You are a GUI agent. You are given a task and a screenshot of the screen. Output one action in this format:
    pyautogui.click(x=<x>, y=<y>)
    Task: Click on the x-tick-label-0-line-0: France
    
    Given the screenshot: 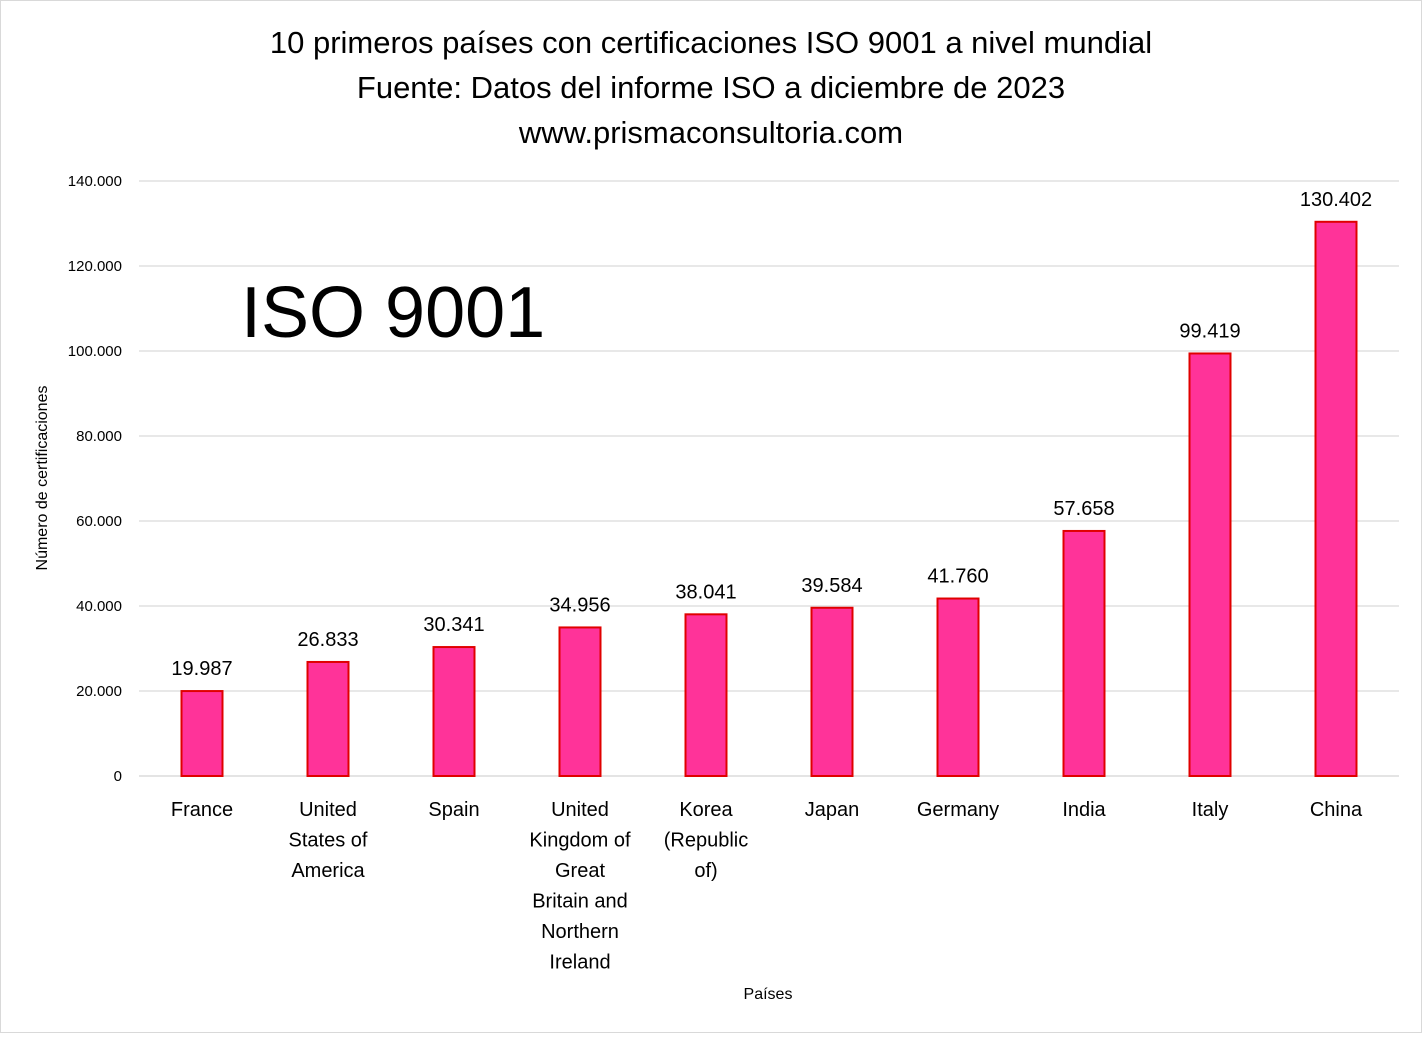 What is the action you would take?
    pyautogui.click(x=202, y=810)
    